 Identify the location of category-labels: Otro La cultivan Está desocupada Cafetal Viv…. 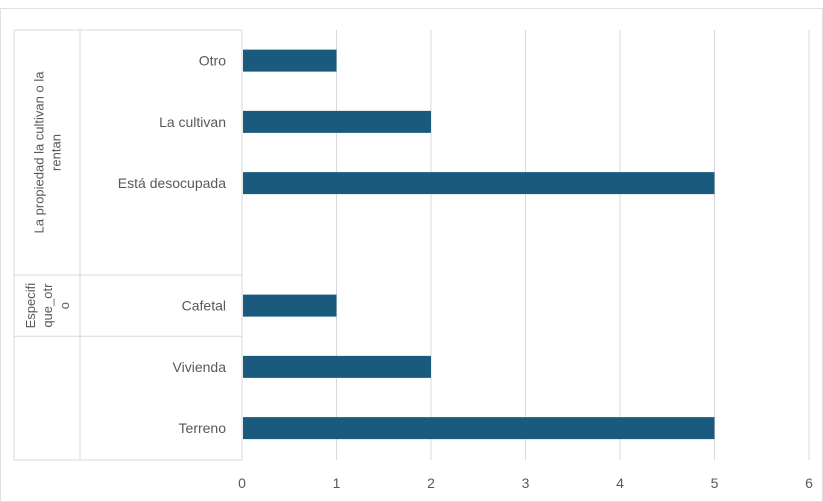
(172, 245).